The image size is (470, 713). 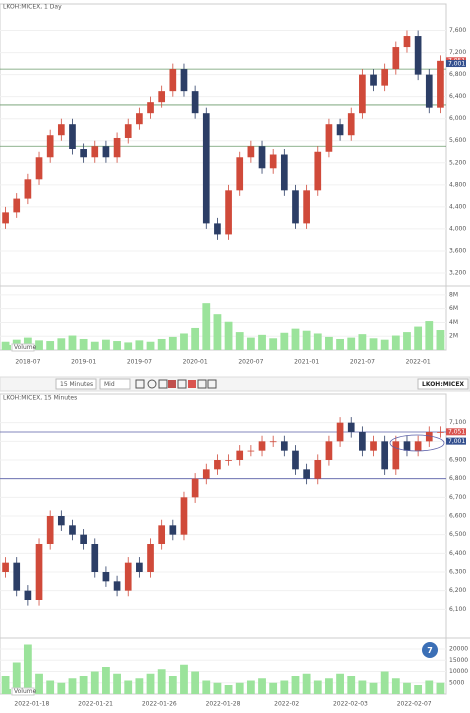 I want to click on legend-label: Volume, so click(x=25, y=347).